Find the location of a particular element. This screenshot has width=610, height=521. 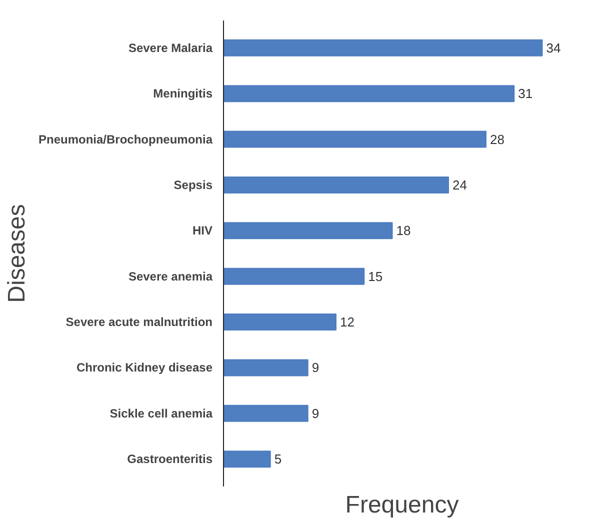

y-tick-label: Severe acute malnutrition is located at coordinates (139, 322).